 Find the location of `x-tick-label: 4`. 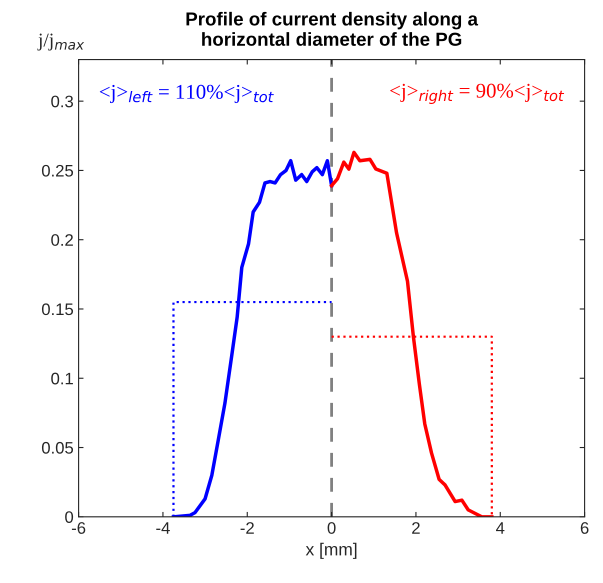

x-tick-label: 4 is located at coordinates (500, 528).